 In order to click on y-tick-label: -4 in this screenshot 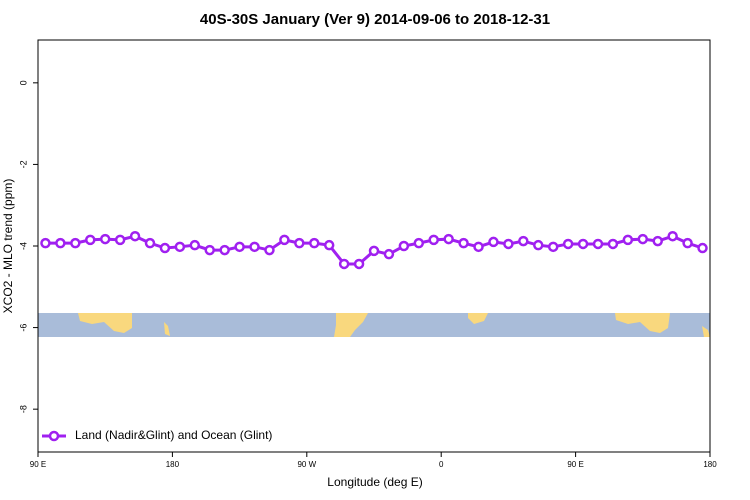, I will do `click(23, 246)`.